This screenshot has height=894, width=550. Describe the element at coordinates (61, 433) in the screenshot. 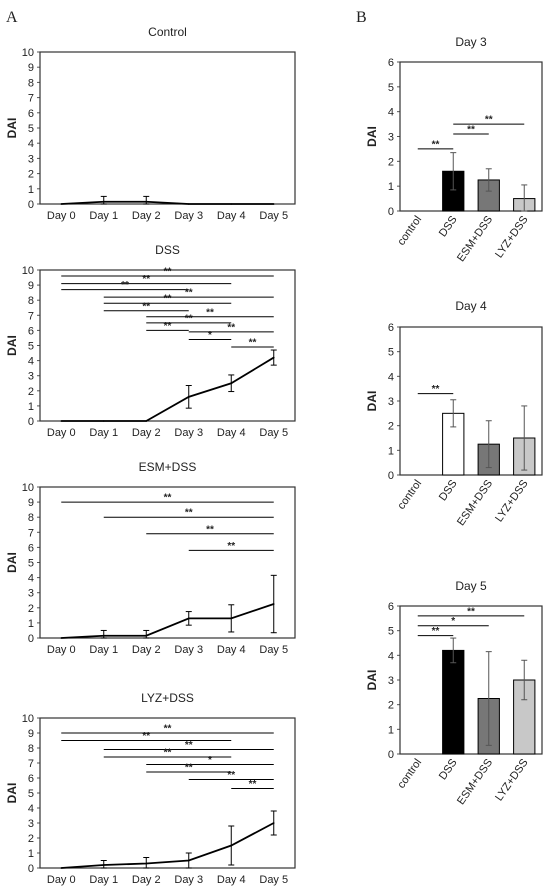

I see `x-tick-label: Day 0` at that location.